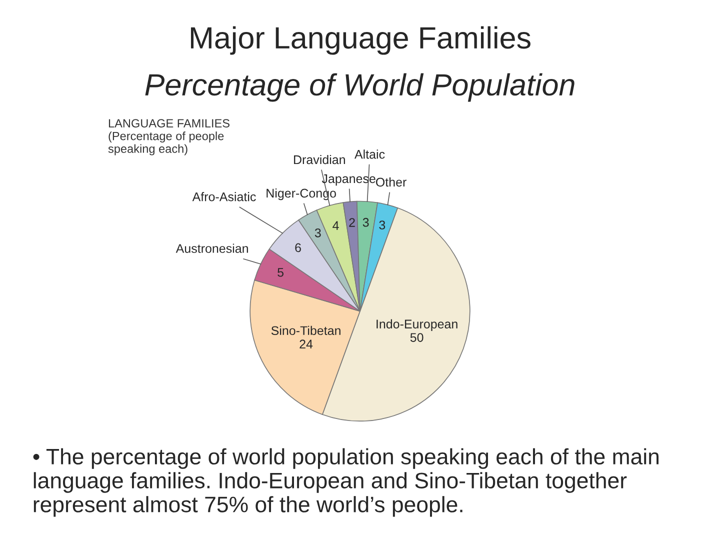 The height and width of the screenshot is (540, 720). I want to click on slice-label: Altaic, so click(369, 154).